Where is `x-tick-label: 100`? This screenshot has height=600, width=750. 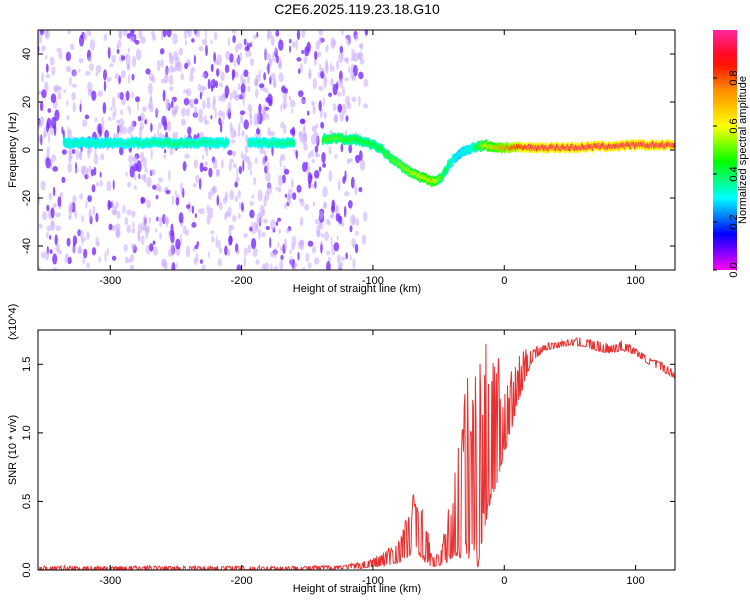
x-tick-label: 100 is located at coordinates (635, 581).